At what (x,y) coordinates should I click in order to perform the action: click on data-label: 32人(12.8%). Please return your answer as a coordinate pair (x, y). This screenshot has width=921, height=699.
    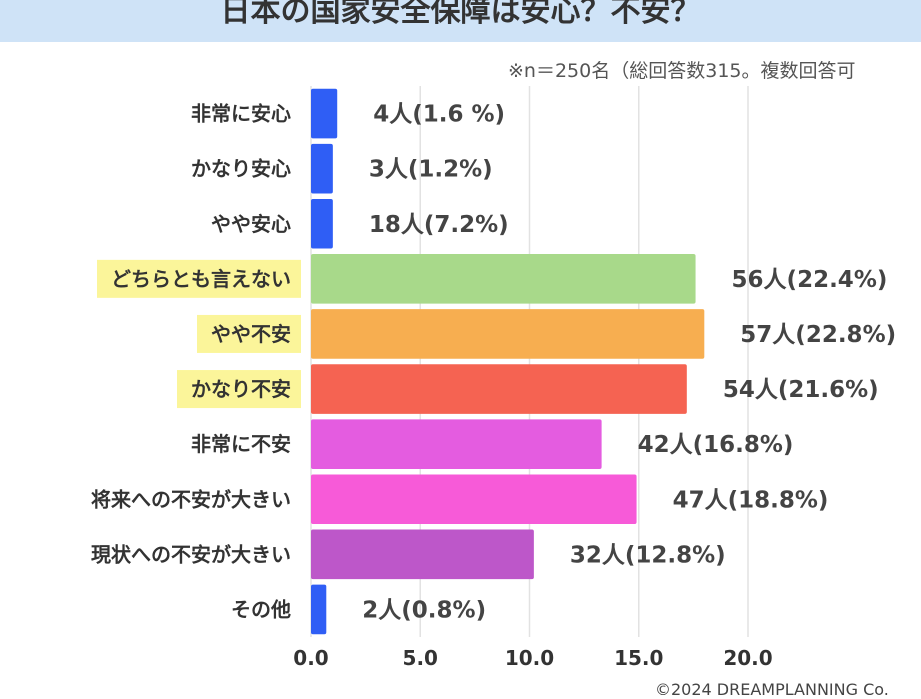
    Looking at the image, I should click on (648, 555).